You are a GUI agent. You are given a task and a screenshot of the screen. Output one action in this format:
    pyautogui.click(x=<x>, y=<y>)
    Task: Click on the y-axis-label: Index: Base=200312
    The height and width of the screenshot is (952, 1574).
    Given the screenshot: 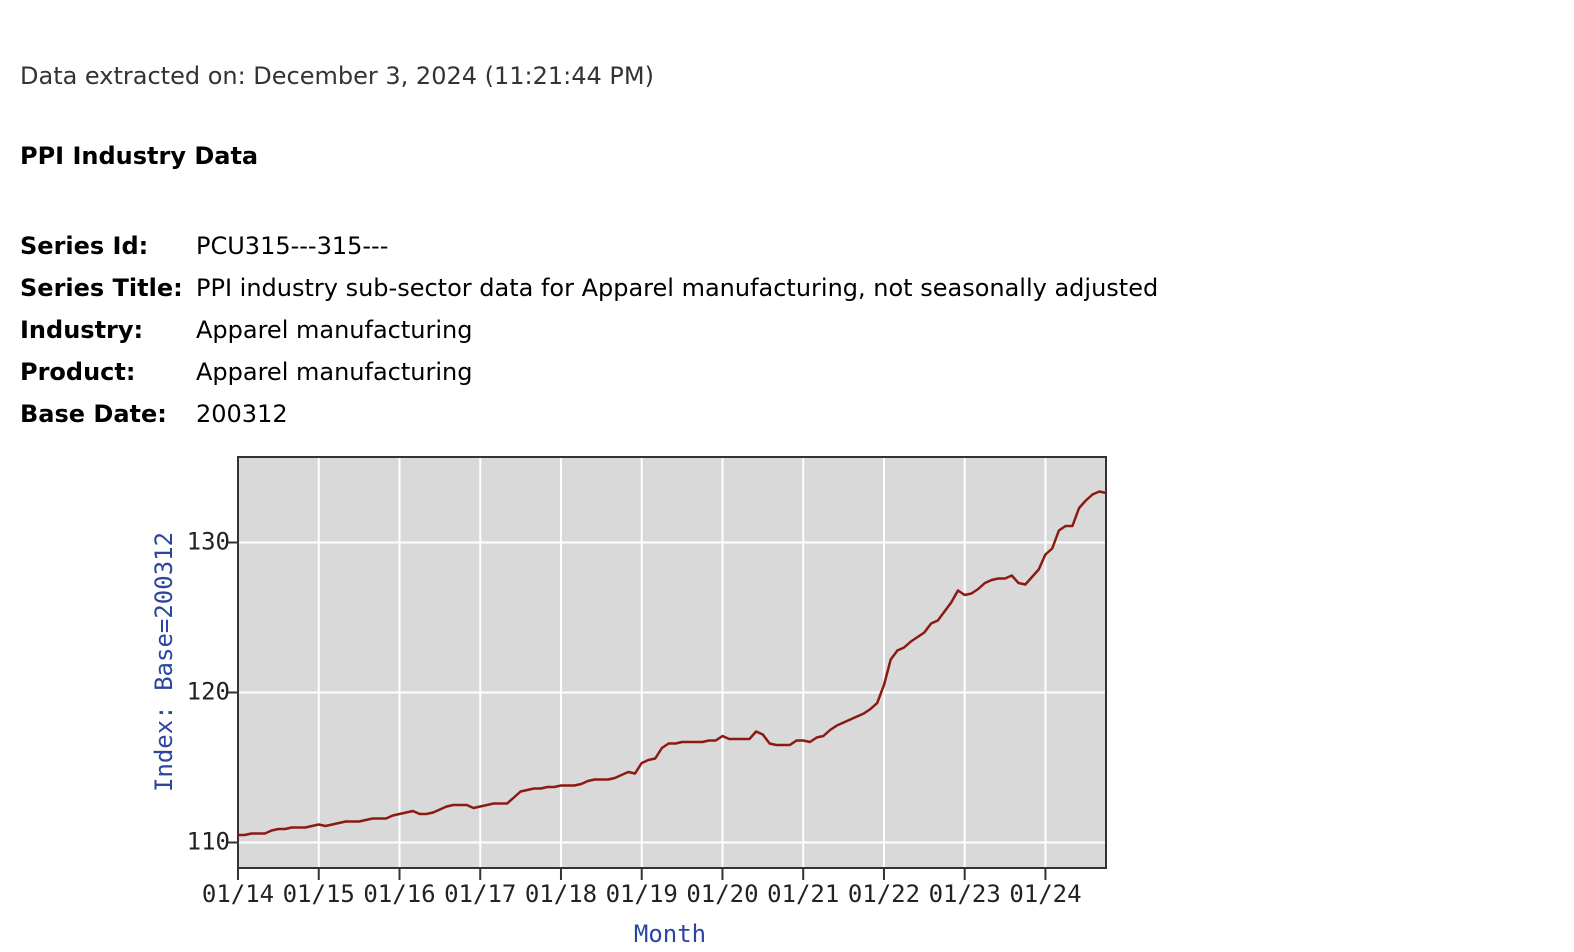 What is the action you would take?
    pyautogui.click(x=164, y=662)
    